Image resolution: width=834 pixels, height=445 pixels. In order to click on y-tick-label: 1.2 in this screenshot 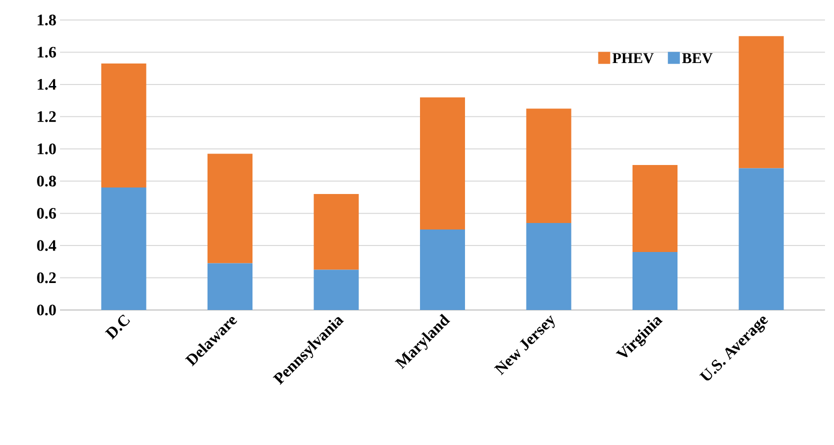, I will do `click(47, 116)`.